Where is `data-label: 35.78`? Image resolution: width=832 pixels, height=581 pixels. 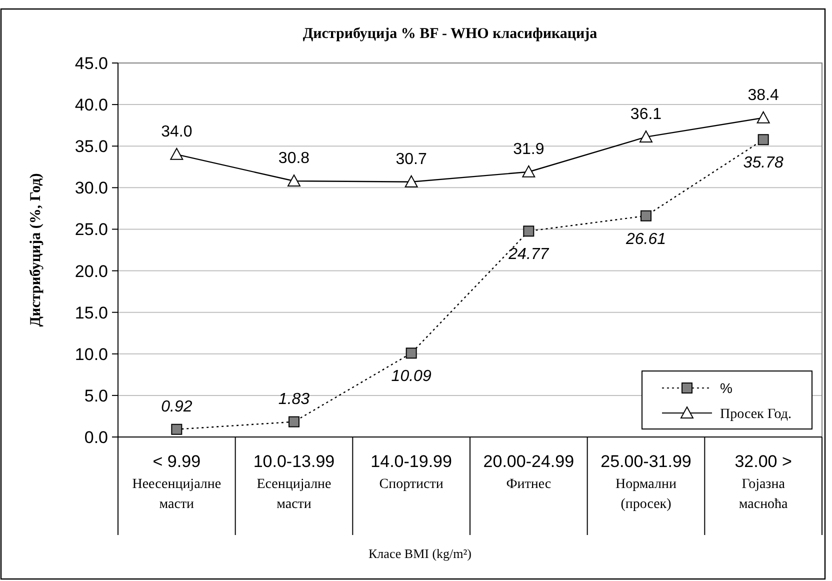 data-label: 35.78 is located at coordinates (763, 163).